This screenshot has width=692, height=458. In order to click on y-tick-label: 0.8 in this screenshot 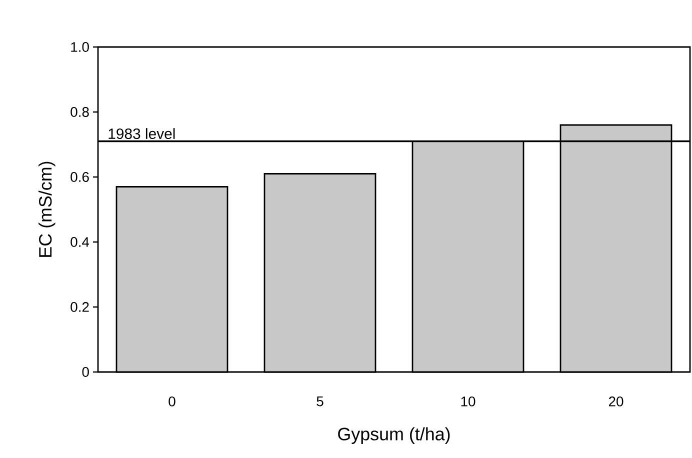, I will do `click(79, 112)`.